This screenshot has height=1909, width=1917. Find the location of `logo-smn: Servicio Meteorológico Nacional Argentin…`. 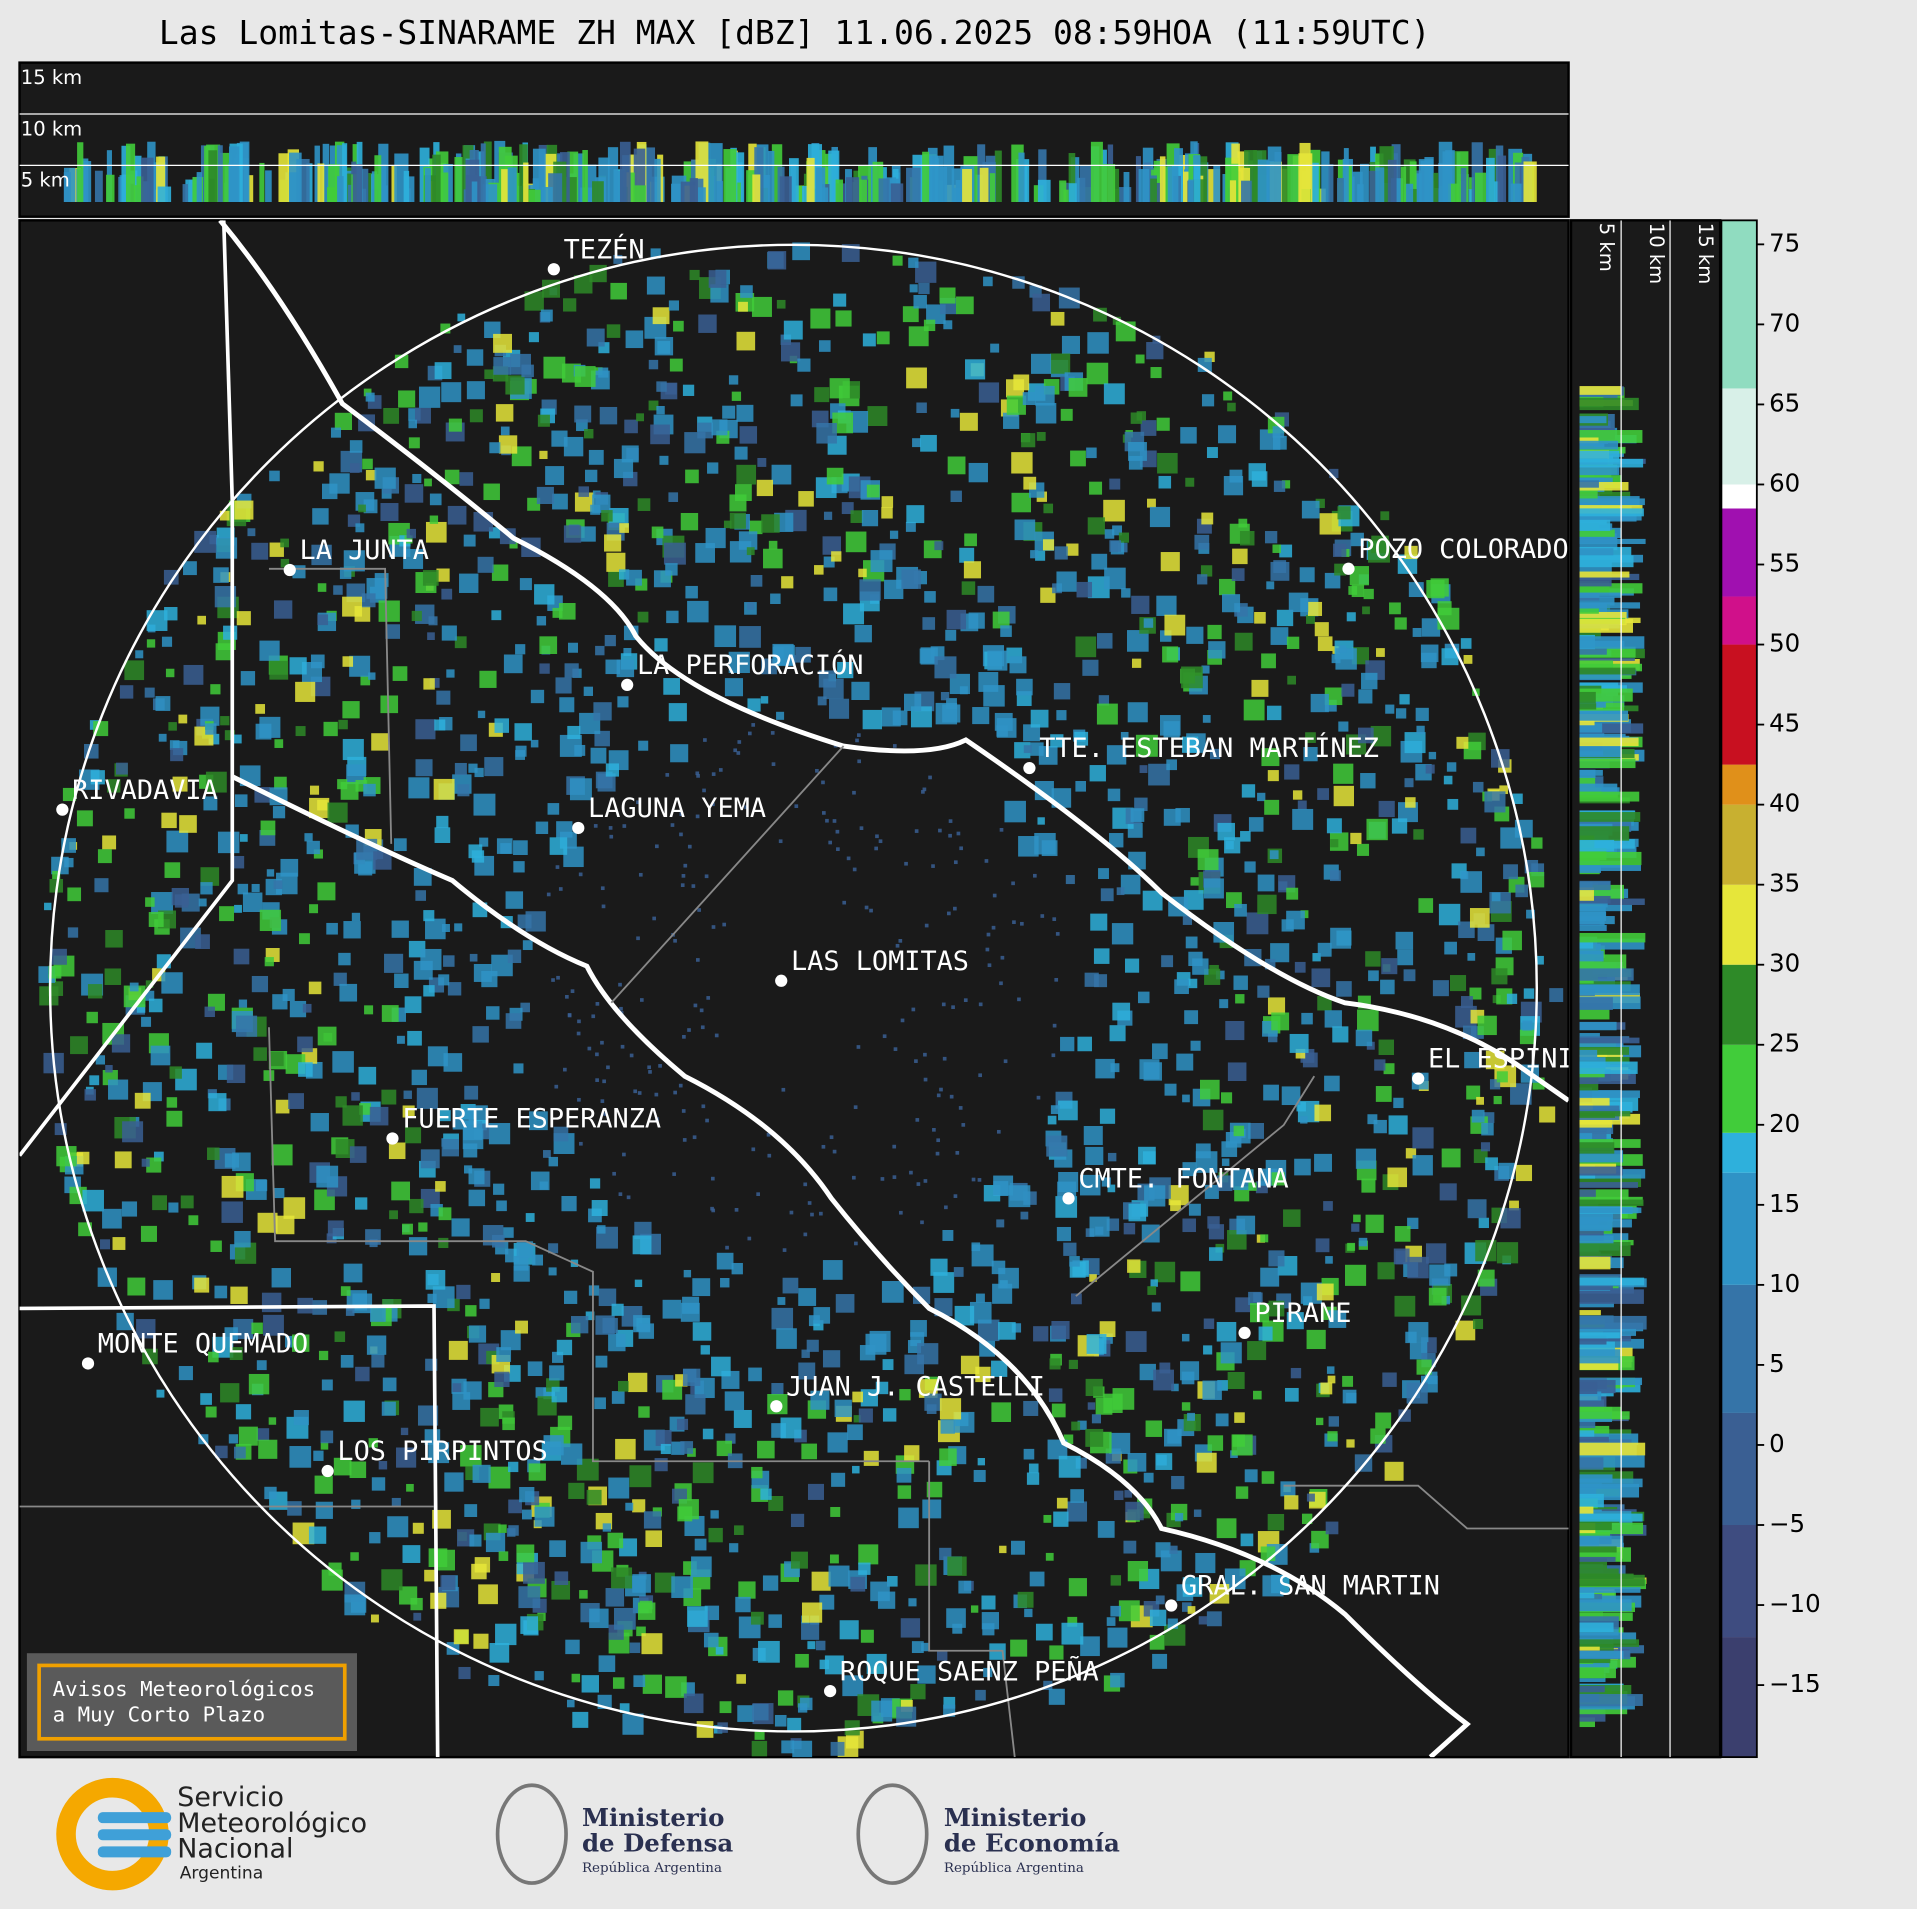

logo-smn: Servicio Meteorológico Nacional Argentin… is located at coordinates (211, 1834).